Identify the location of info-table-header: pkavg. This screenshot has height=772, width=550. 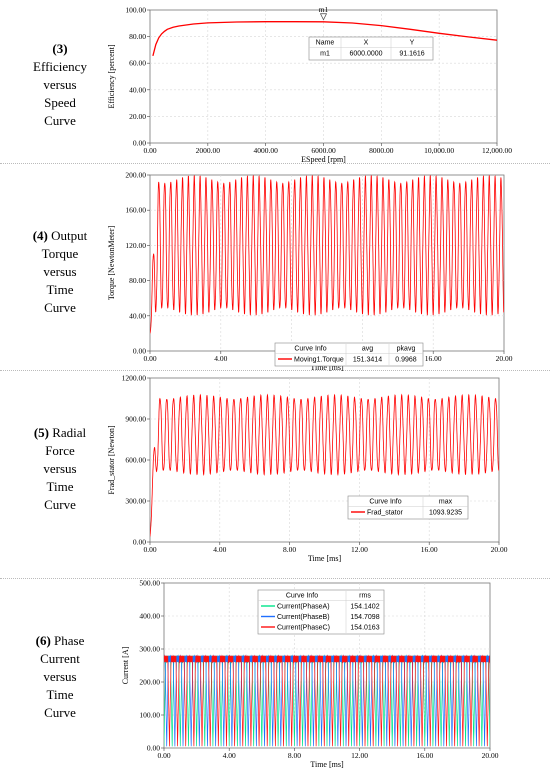
(406, 349).